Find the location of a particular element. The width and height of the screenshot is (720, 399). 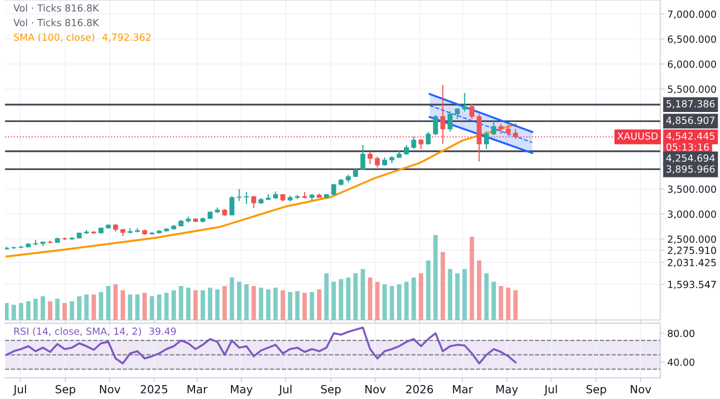

y-tick-label: 7,000.000 is located at coordinates (692, 14).